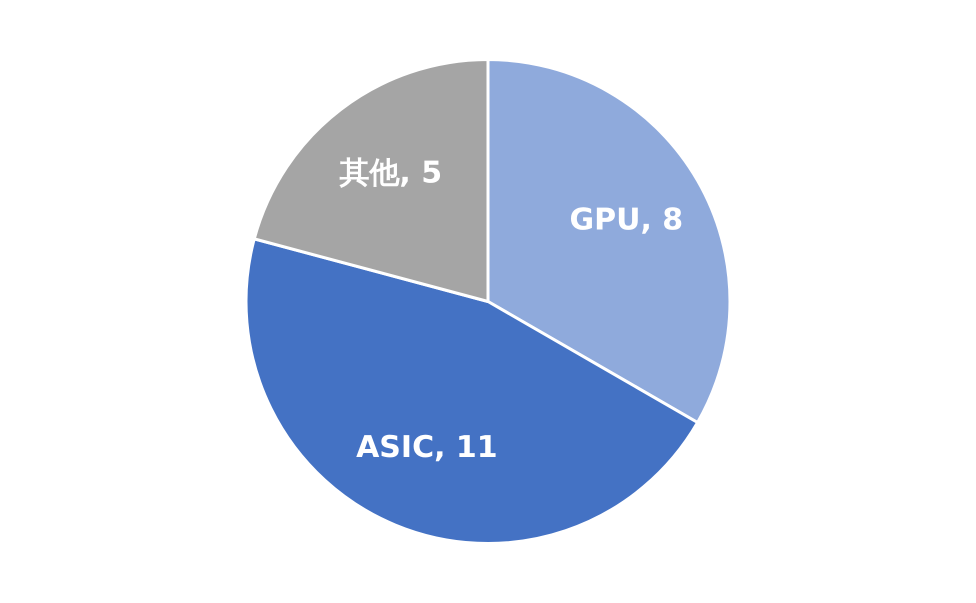  I want to click on data-label: , 5, so click(420, 173).